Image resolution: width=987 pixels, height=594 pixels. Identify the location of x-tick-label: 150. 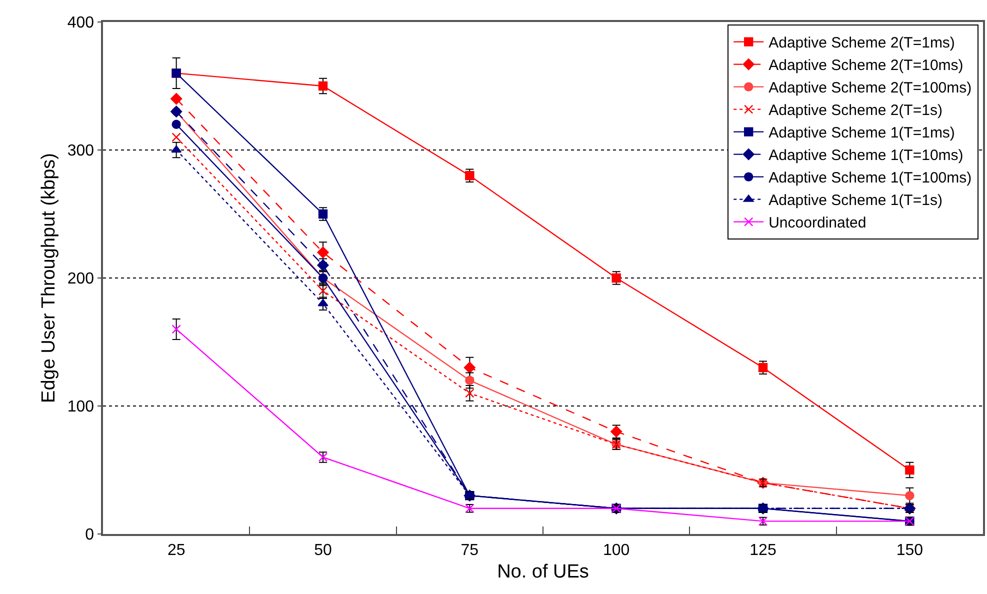
(910, 550).